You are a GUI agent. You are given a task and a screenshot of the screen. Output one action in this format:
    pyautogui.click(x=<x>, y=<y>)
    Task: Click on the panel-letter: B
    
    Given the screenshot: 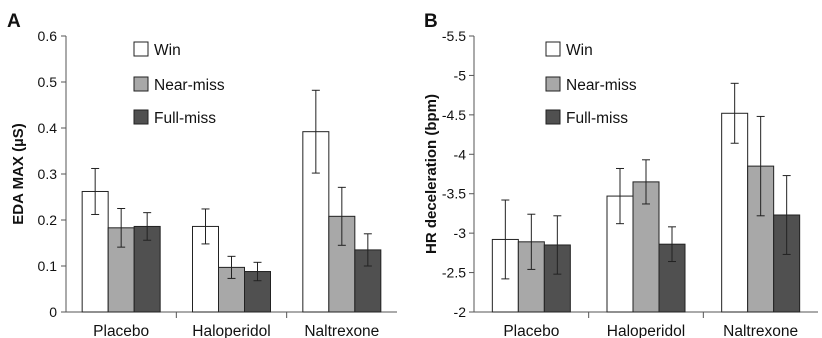 What is the action you would take?
    pyautogui.click(x=431, y=21)
    